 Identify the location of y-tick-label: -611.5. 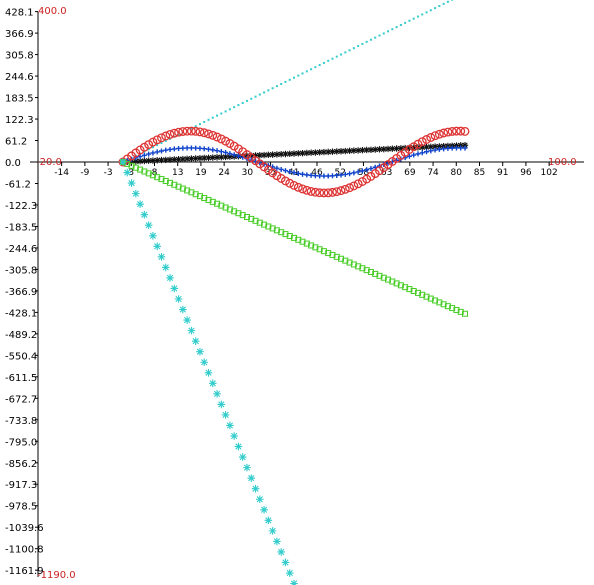
(21, 378).